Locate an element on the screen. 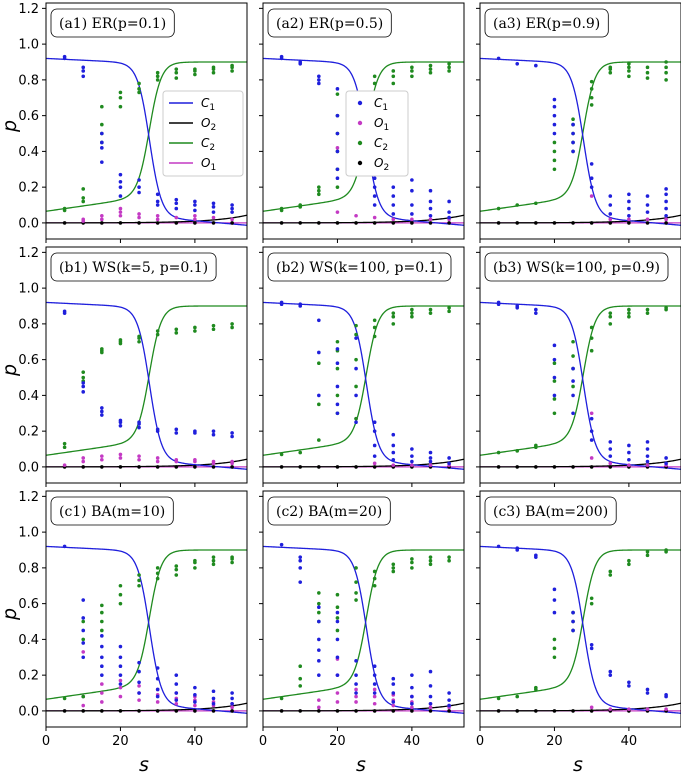 The image size is (681, 778). legend-subscript: 1 is located at coordinates (212, 108).